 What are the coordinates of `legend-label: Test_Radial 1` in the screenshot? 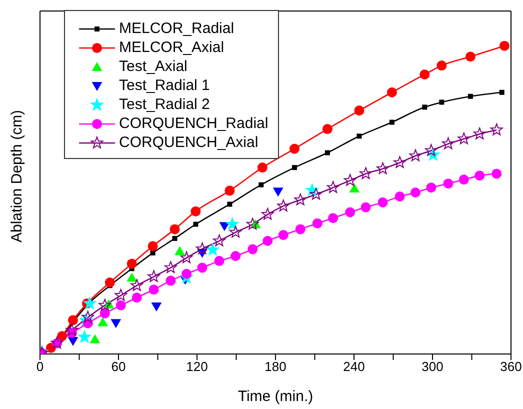 It's located at (164, 85).